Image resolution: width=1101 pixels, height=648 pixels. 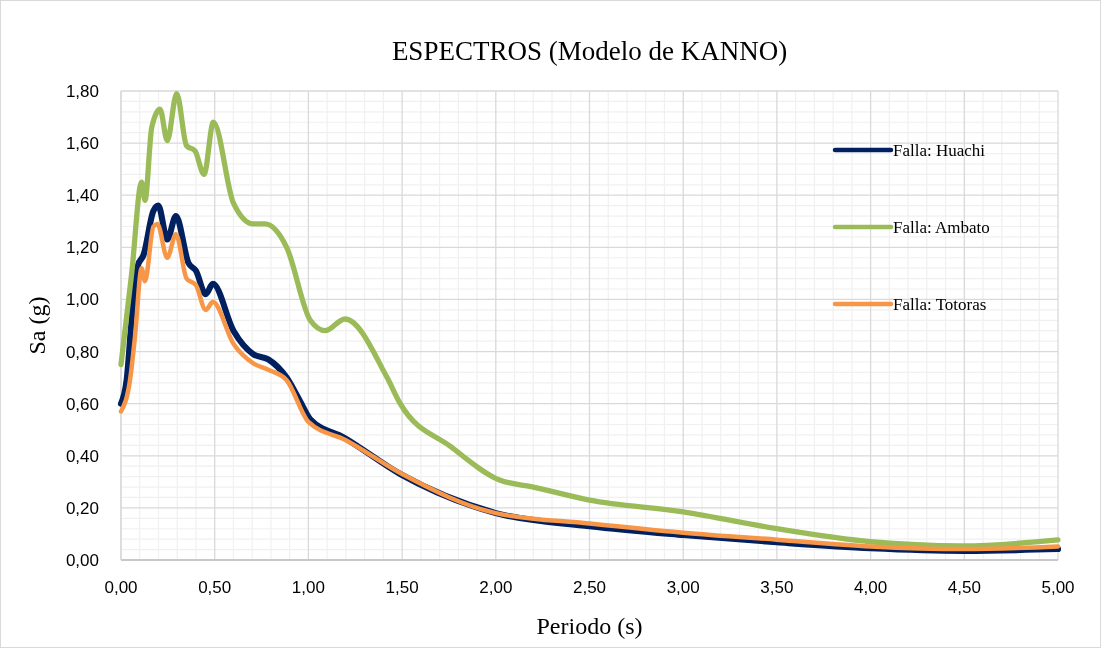 What do you see at coordinates (402, 587) in the screenshot?
I see `x-tick-label: 1,50` at bounding box center [402, 587].